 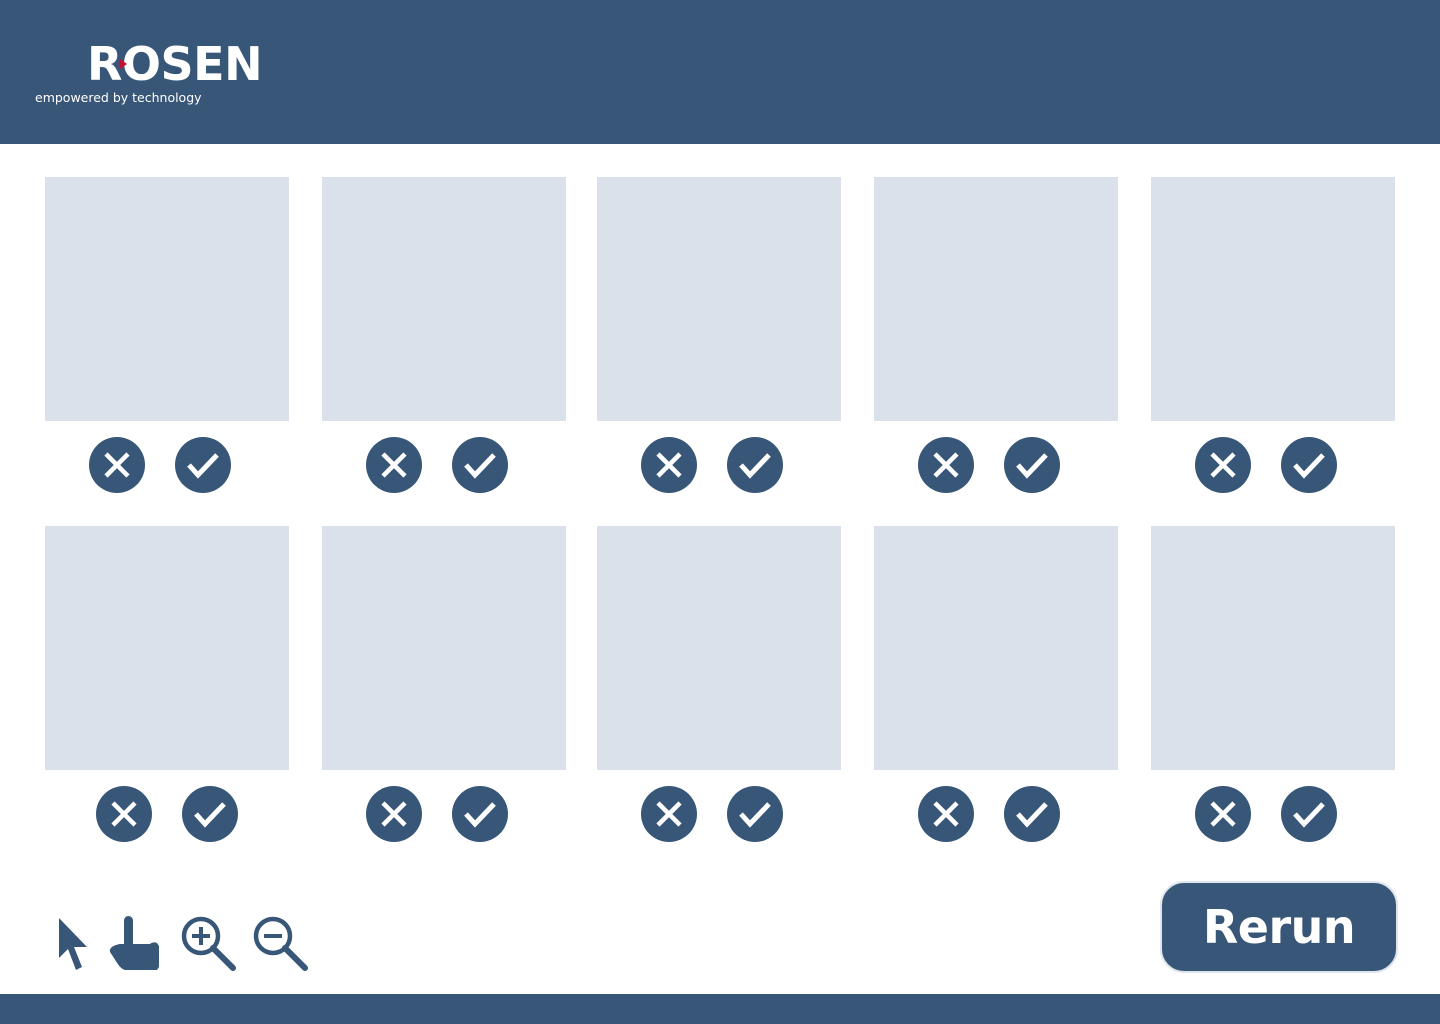 I want to click on pointer-arrow-icon, so click(x=76, y=944).